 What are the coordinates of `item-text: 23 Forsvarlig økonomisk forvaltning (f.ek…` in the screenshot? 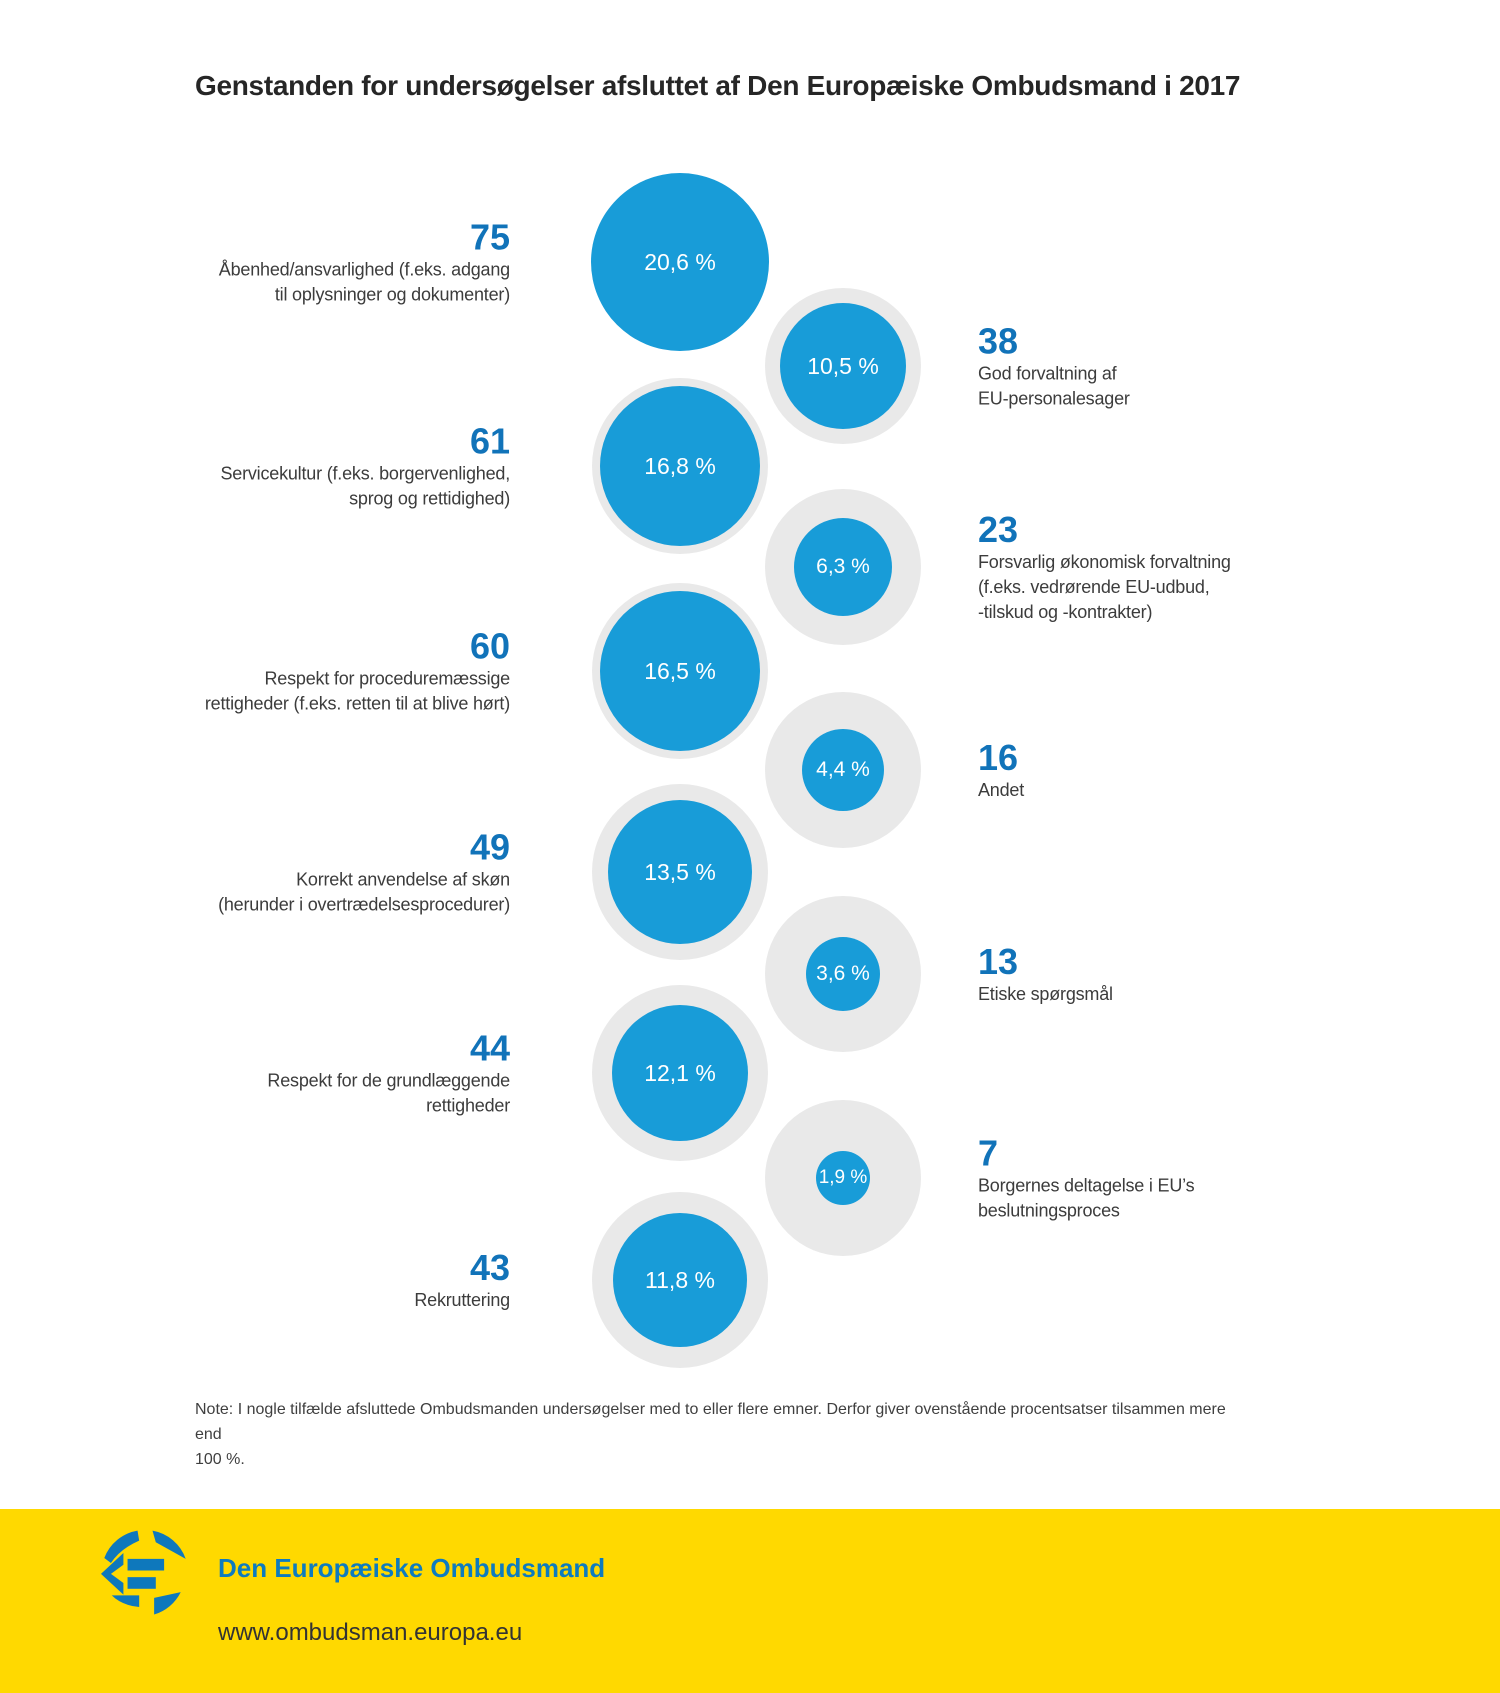 It's located at (1198, 567).